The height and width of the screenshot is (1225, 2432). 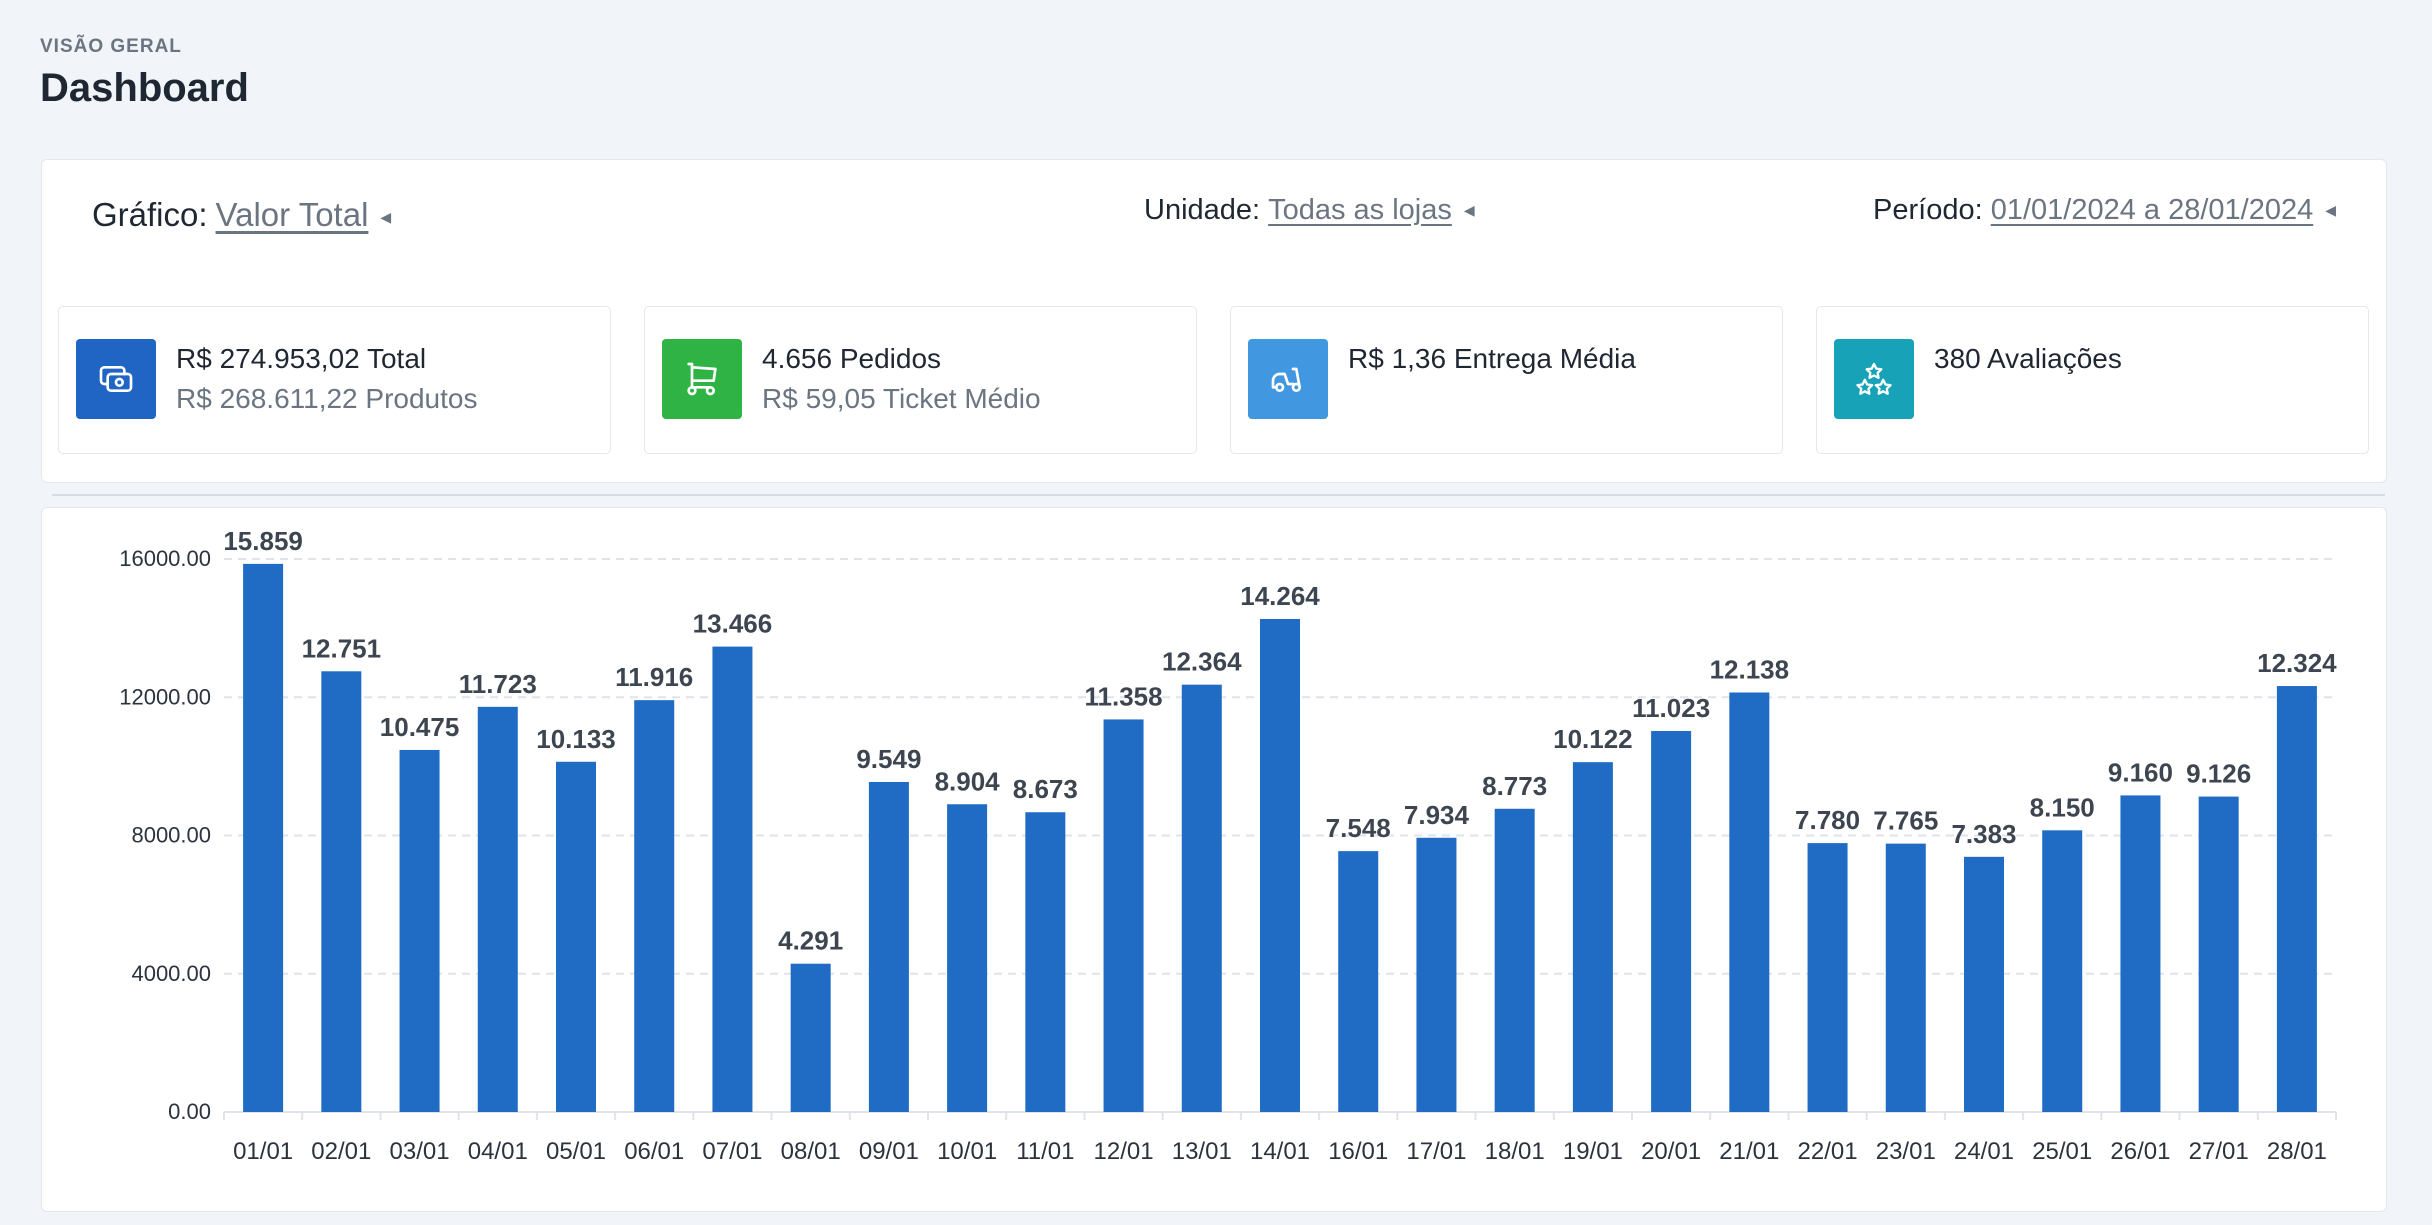 I want to click on bar-data-label: 8.904, so click(x=968, y=781).